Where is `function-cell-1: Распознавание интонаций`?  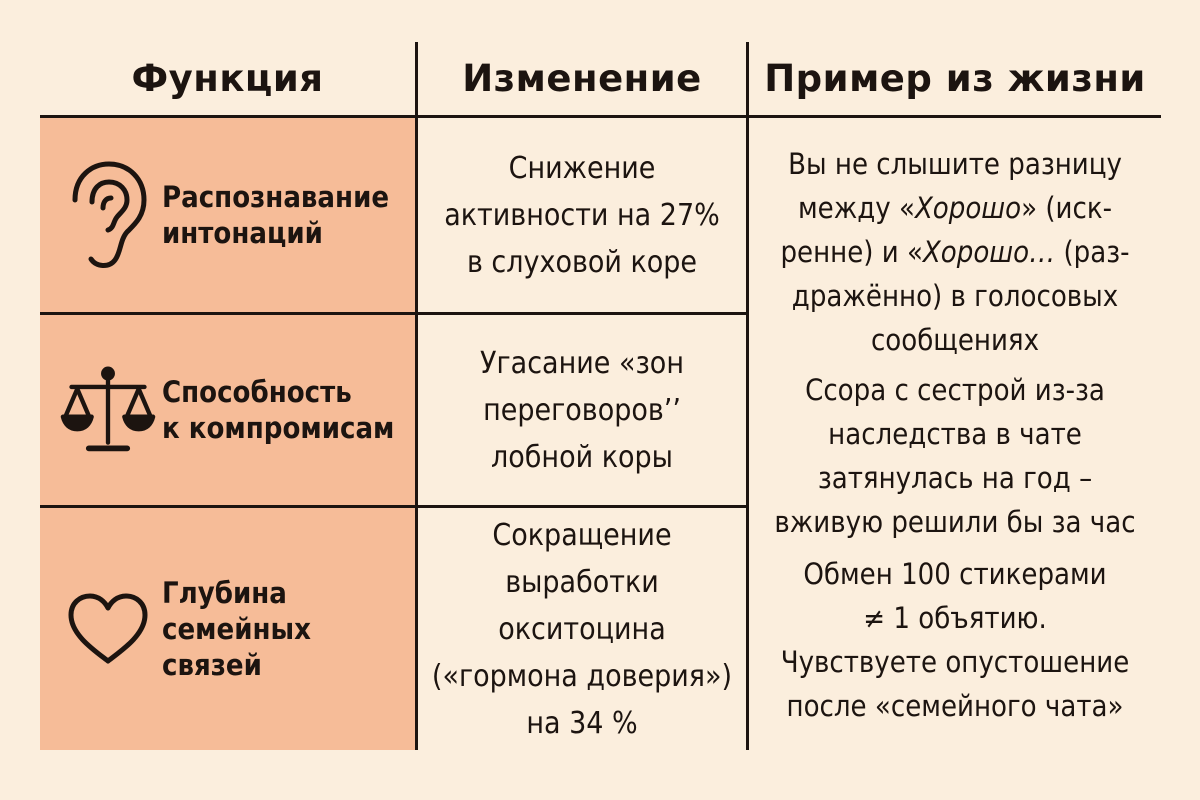 function-cell-1: Распознавание интонаций is located at coordinates (227, 215).